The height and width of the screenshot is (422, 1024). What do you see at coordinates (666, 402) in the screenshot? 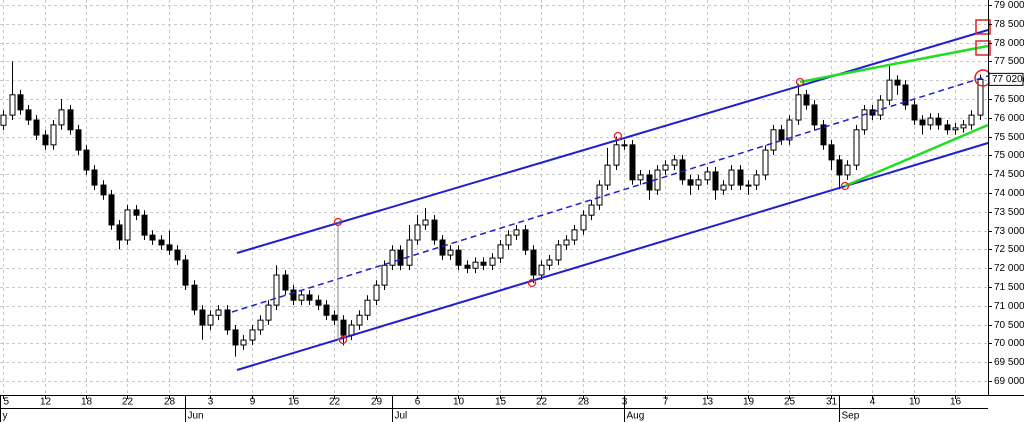
I see `x-tick-label: 7` at bounding box center [666, 402].